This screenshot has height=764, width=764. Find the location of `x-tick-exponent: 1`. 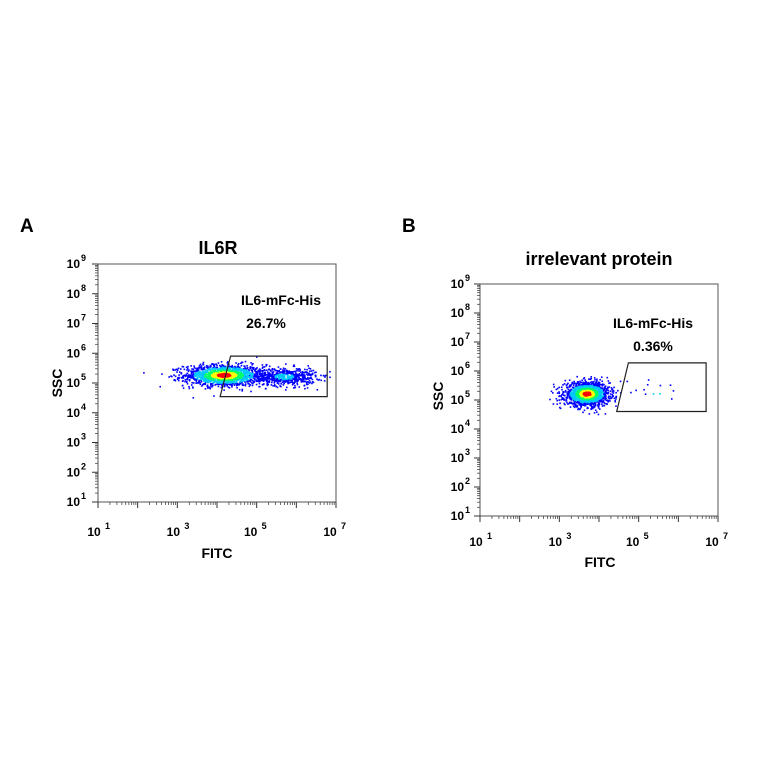

x-tick-exponent: 1 is located at coordinates (489, 536).